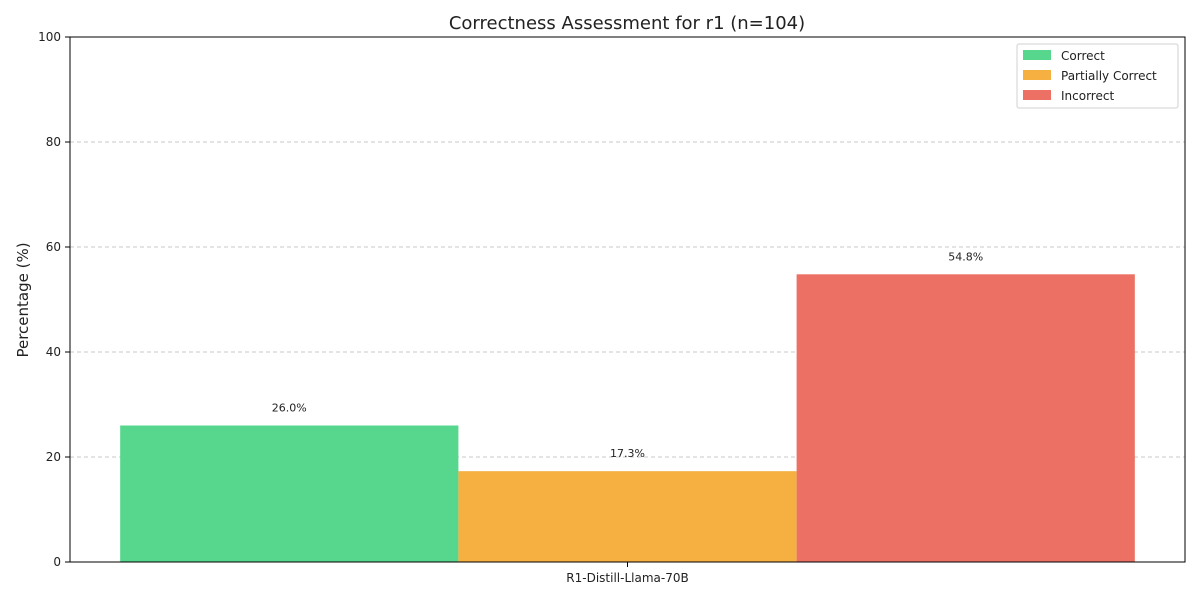 This screenshot has width=1200, height=604. I want to click on legend-box, so click(1097, 76).